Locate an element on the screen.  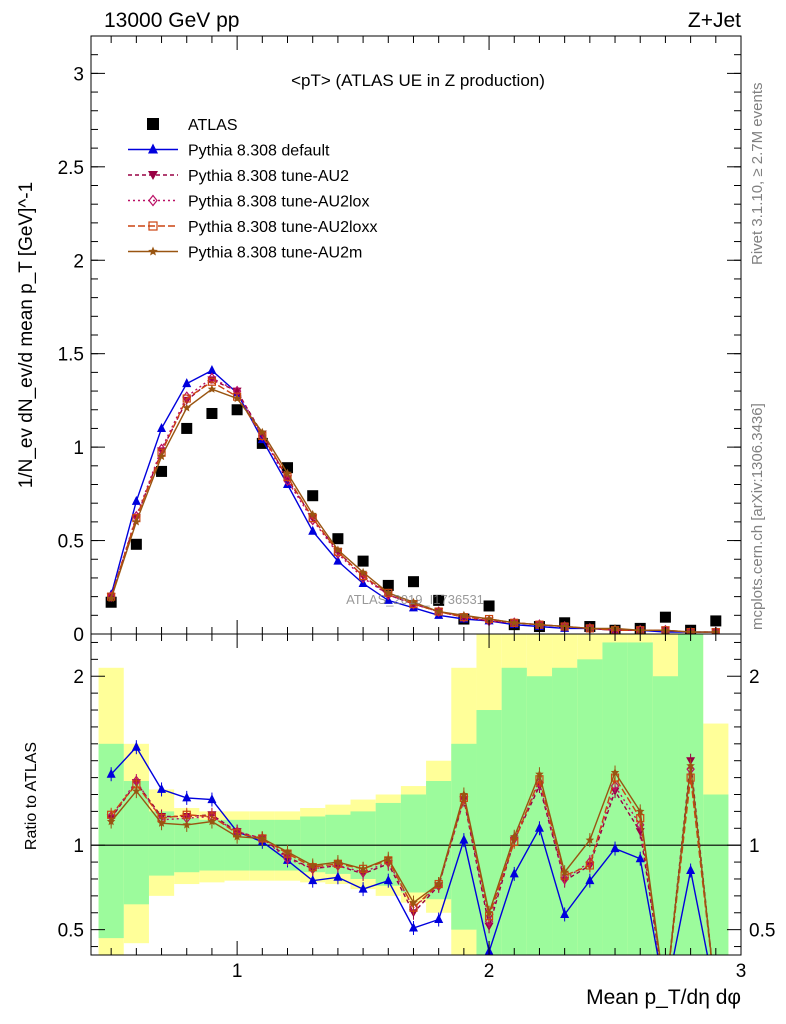
legend-label: Pythia 8.308 tune-AU2m is located at coordinates (275, 253).